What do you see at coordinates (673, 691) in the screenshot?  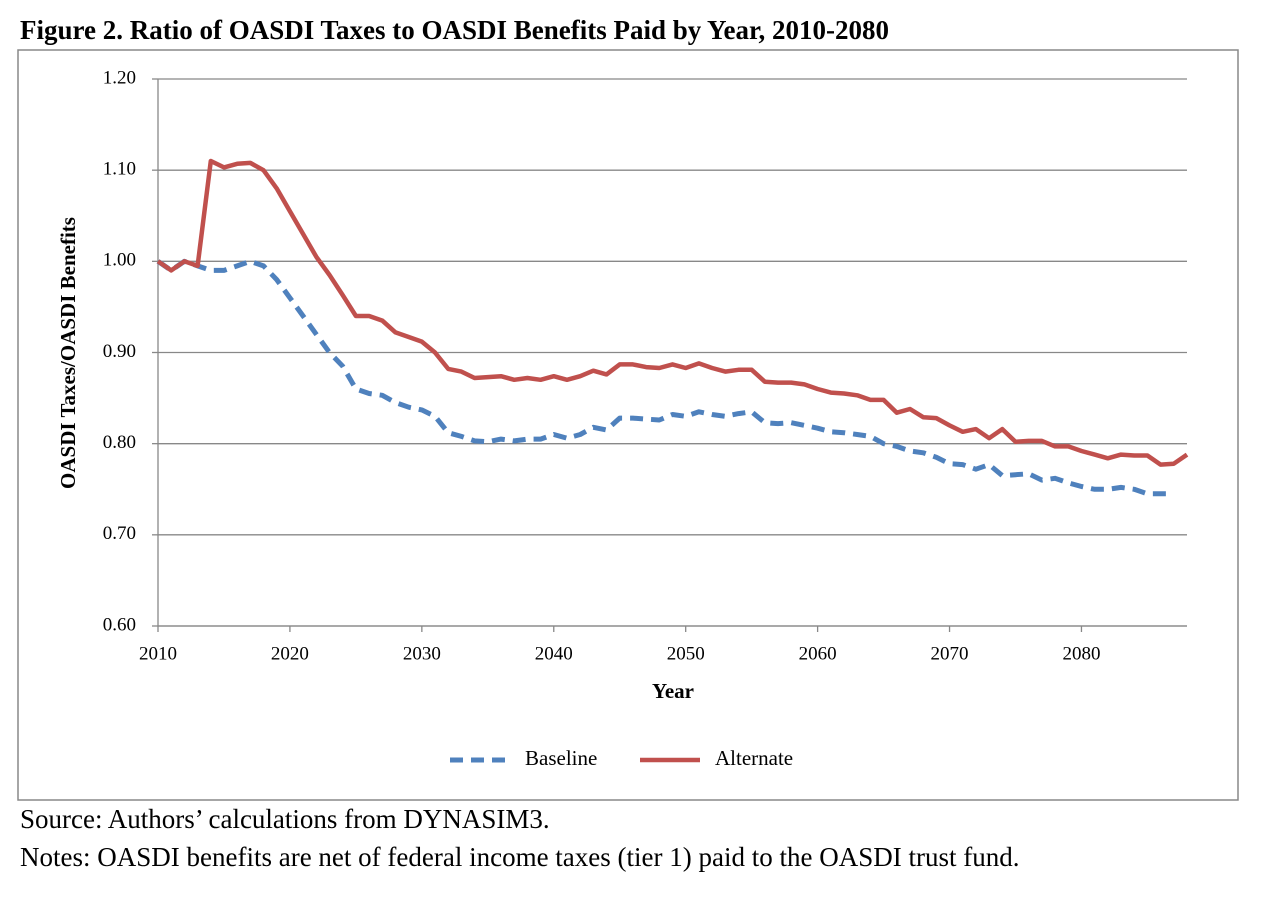 I see `x-axis-label: Year` at bounding box center [673, 691].